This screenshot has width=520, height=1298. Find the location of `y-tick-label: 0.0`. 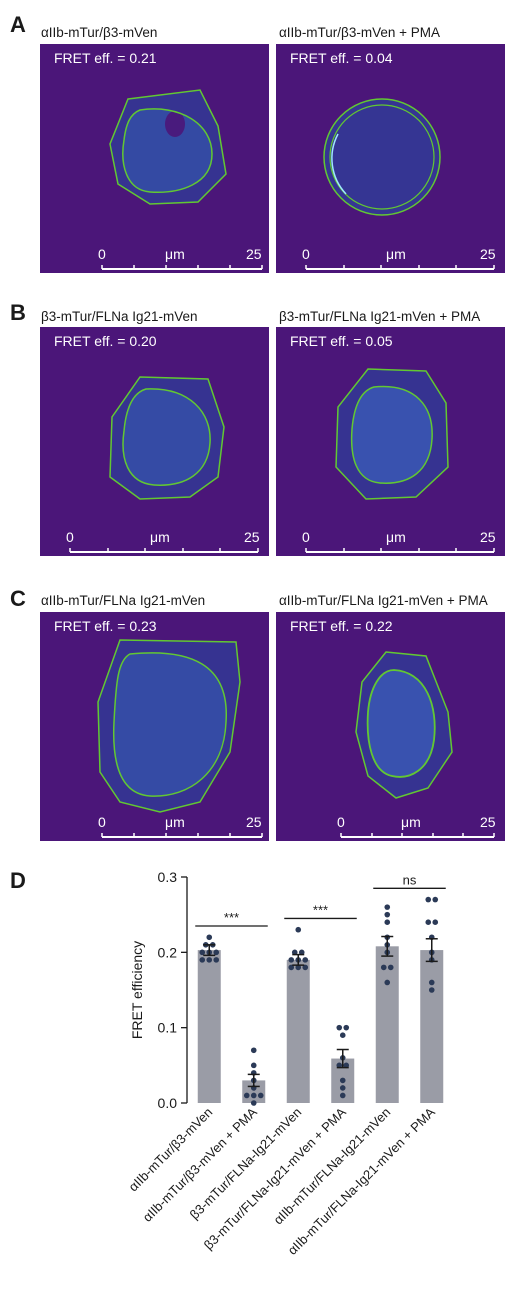

y-tick-label: 0.0 is located at coordinates (168, 1103).